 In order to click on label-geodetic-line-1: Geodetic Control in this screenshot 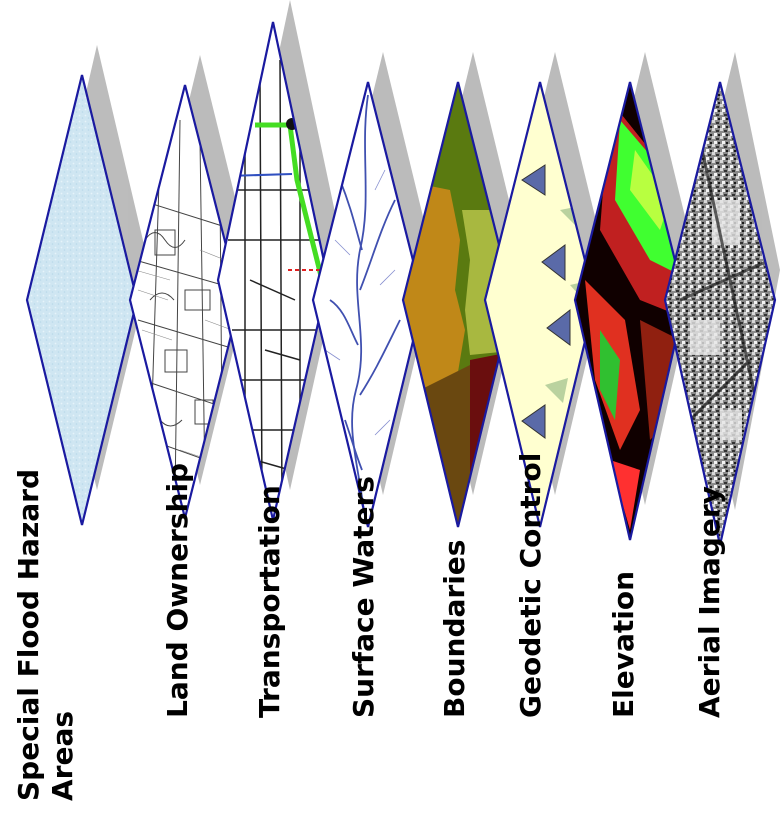, I will do `click(530, 585)`.